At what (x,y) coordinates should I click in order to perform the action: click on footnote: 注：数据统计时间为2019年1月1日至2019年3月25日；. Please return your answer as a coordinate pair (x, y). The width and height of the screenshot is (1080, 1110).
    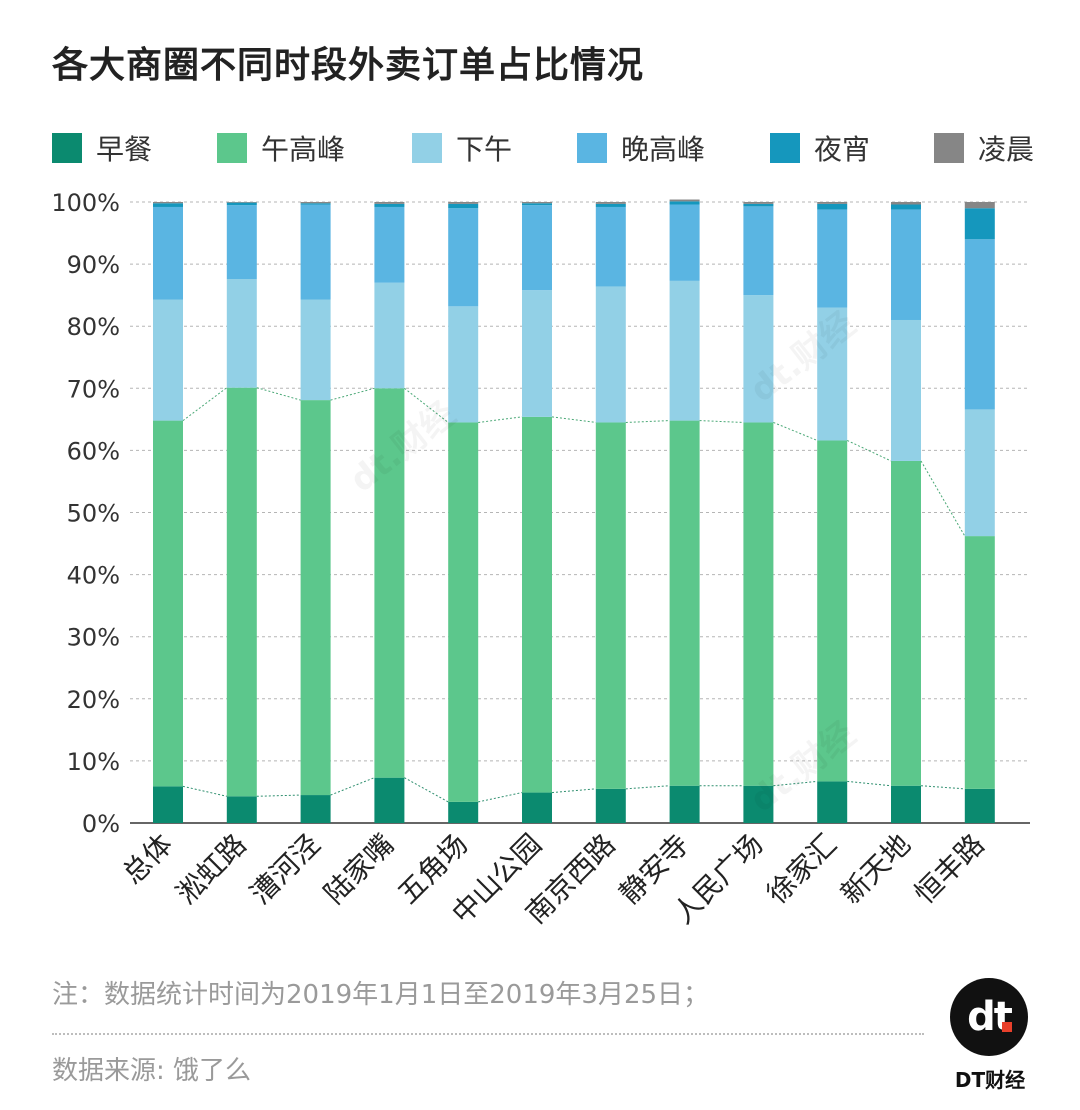
    Looking at the image, I should click on (381, 995).